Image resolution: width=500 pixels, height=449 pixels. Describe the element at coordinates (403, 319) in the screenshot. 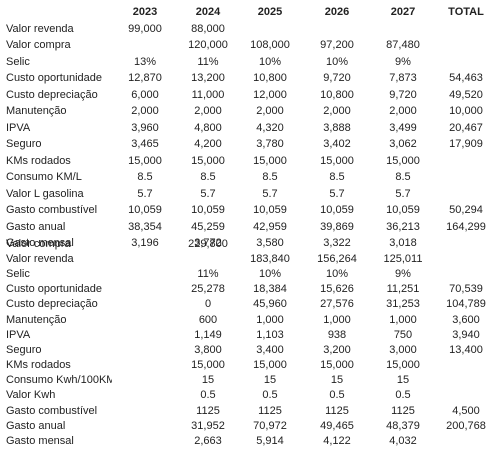

I see `cell: 1,000` at that location.